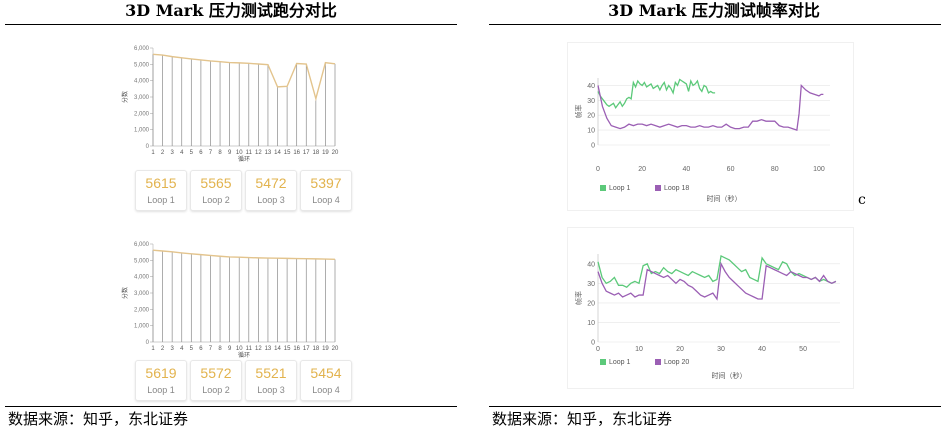  Describe the element at coordinates (762, 349) in the screenshot. I see `x-tick-label: 40` at that location.